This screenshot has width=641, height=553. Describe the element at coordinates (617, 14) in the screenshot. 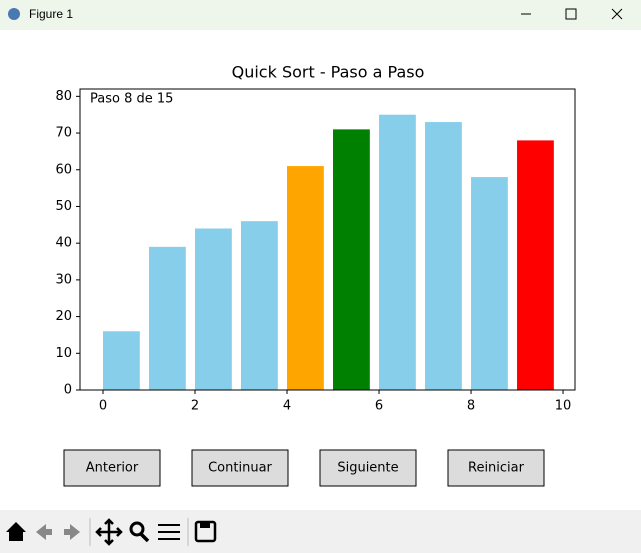

I see `close` at that location.